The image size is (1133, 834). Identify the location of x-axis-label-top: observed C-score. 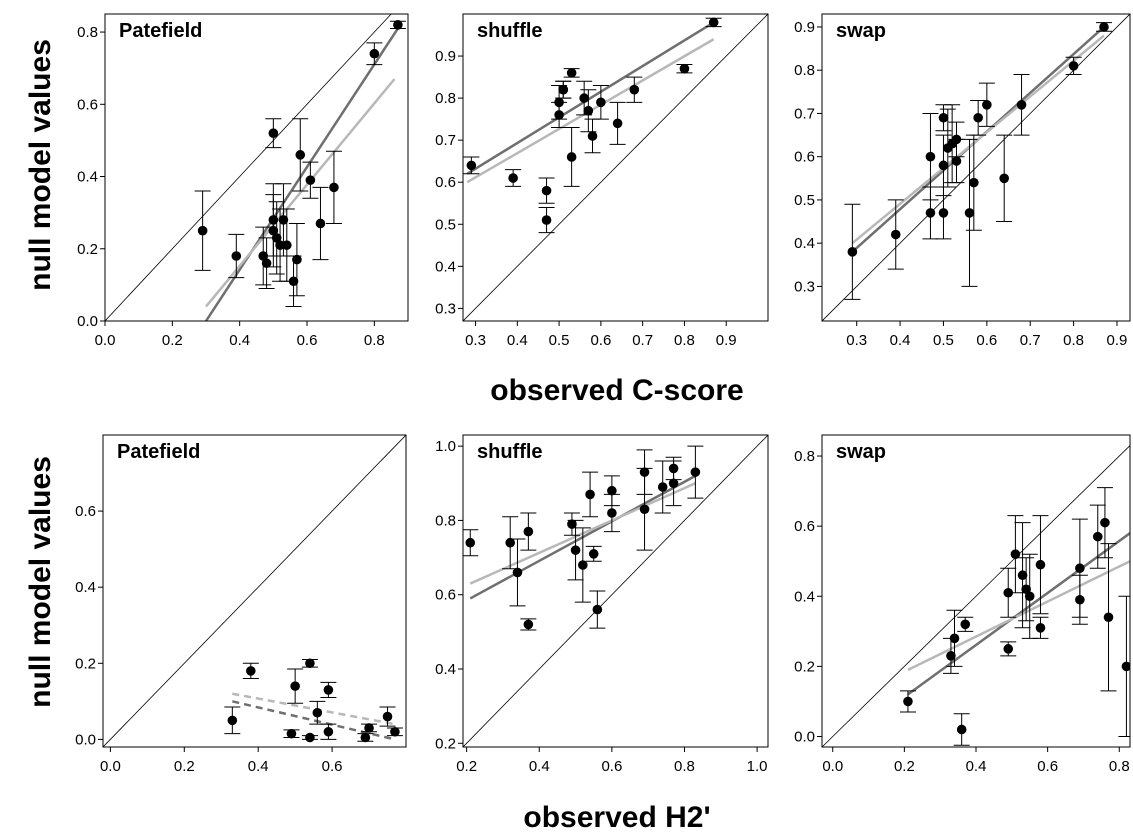
(616, 390).